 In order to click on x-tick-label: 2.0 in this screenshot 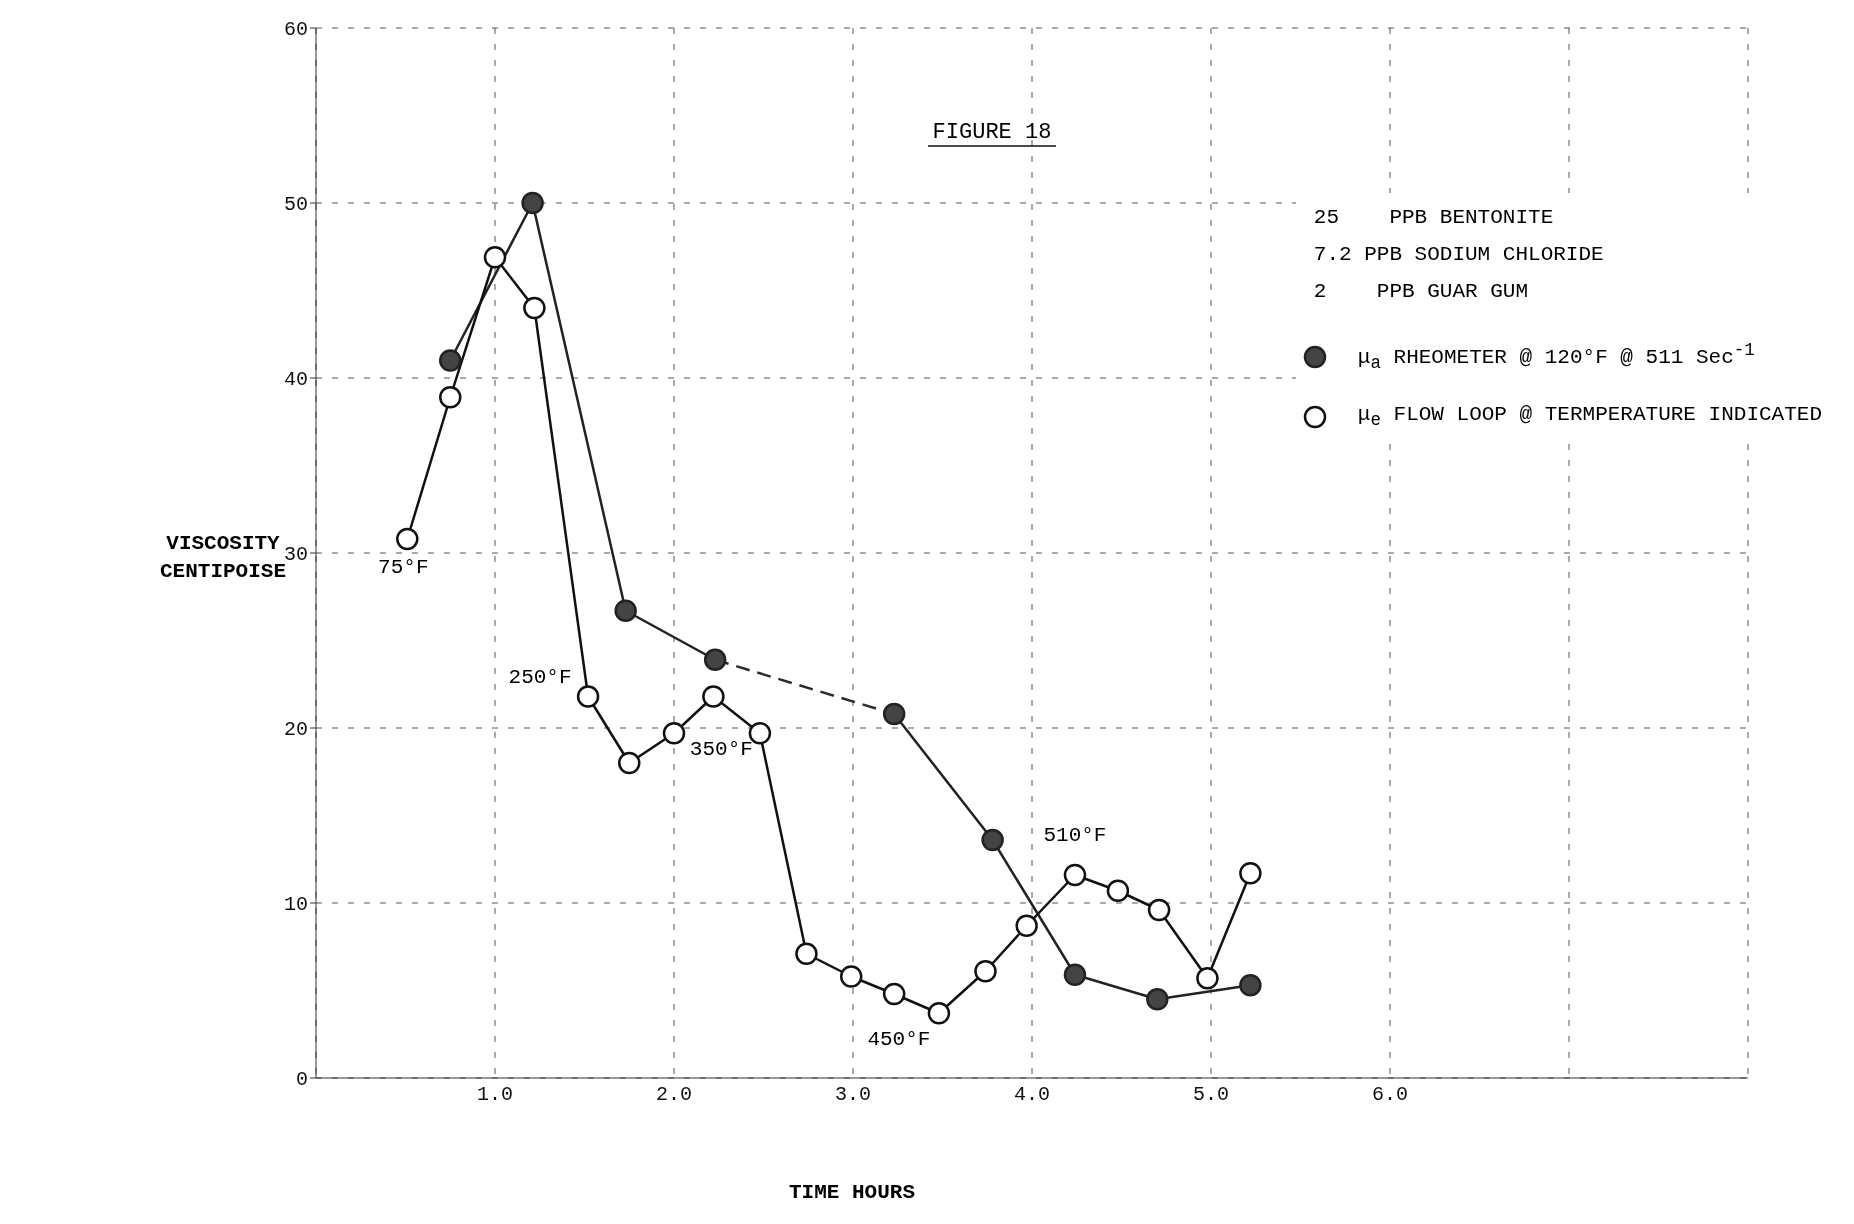, I will do `click(674, 1095)`.